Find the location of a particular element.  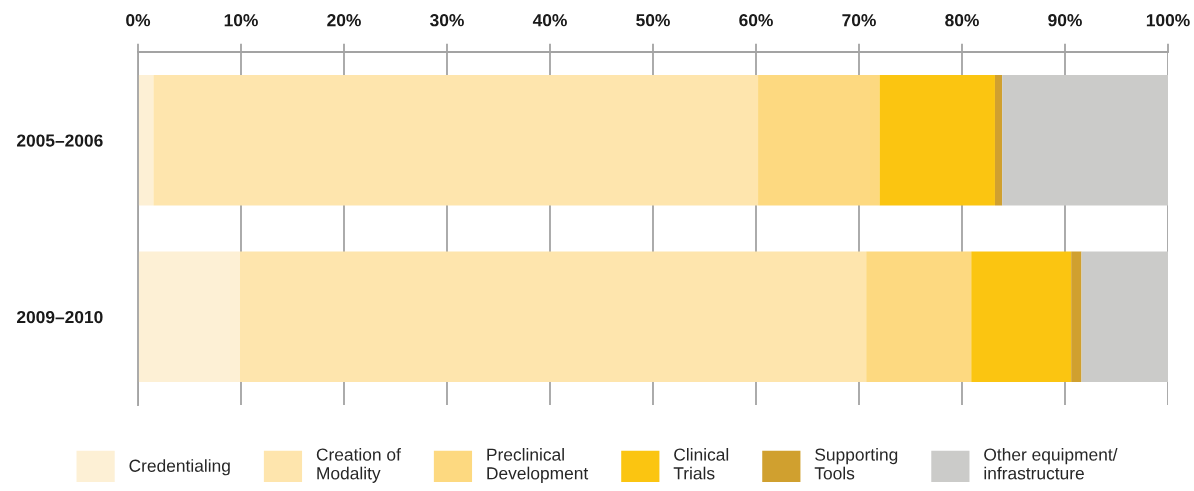

legend-label: Credentialing is located at coordinates (179, 467).